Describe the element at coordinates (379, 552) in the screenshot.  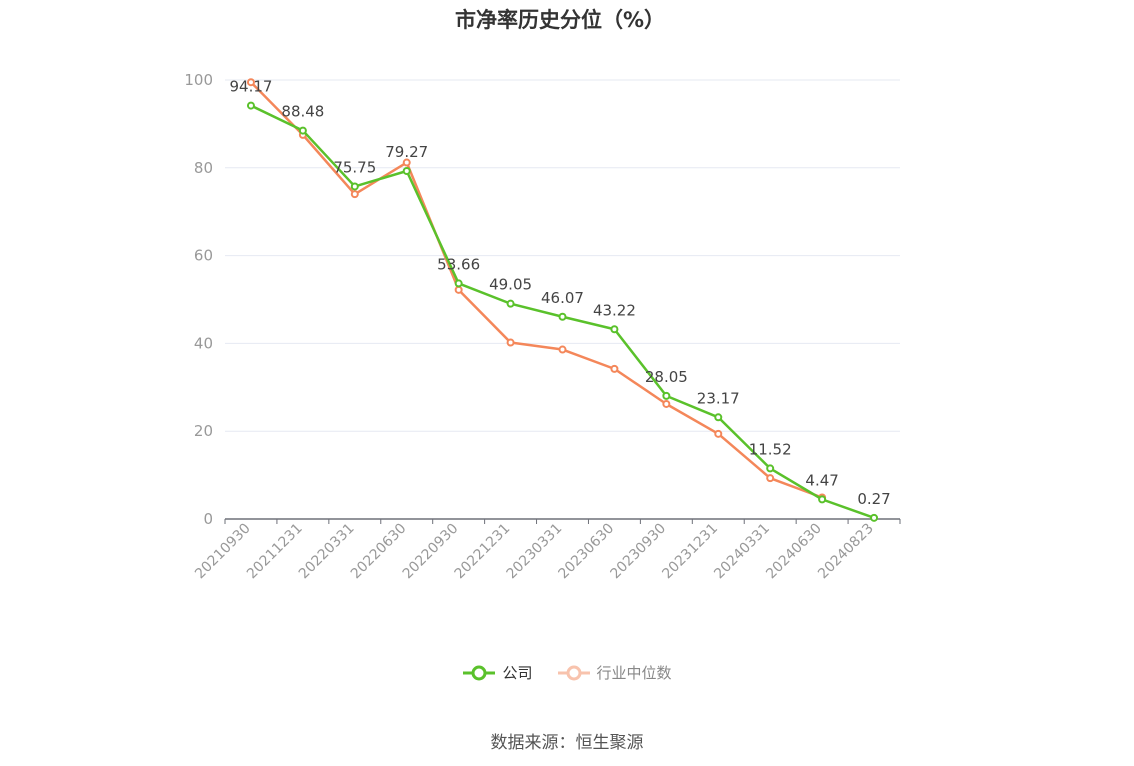
I see `x-tick-label: 20220630` at that location.